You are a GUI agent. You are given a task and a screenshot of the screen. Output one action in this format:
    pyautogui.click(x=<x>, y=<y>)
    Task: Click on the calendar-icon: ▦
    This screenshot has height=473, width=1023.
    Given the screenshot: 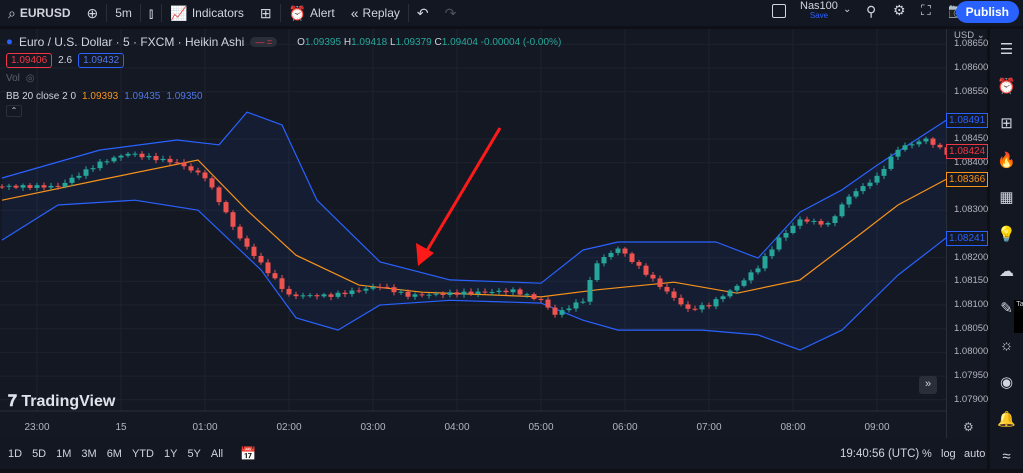 What is the action you would take?
    pyautogui.click(x=1006, y=197)
    